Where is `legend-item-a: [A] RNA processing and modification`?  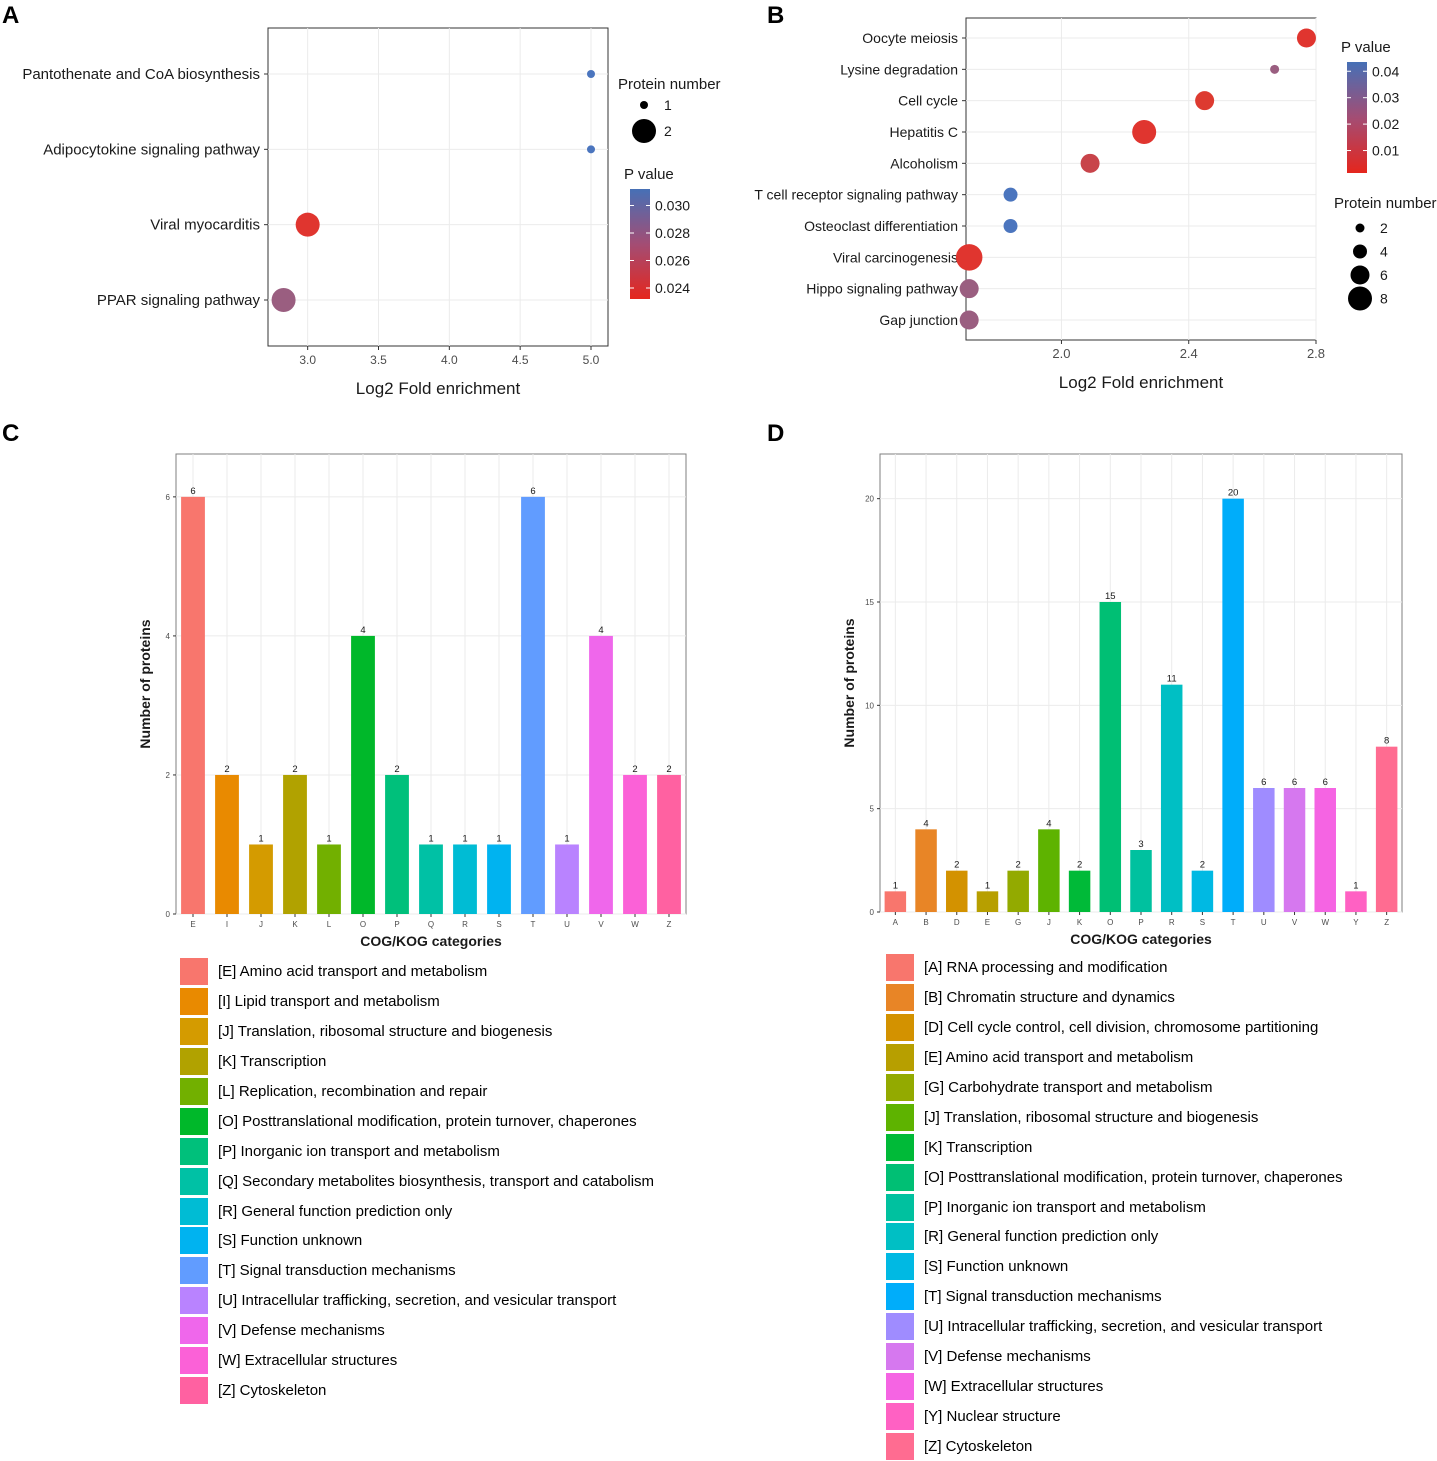
legend-item-a: [A] RNA processing and modification is located at coordinates (1114, 968).